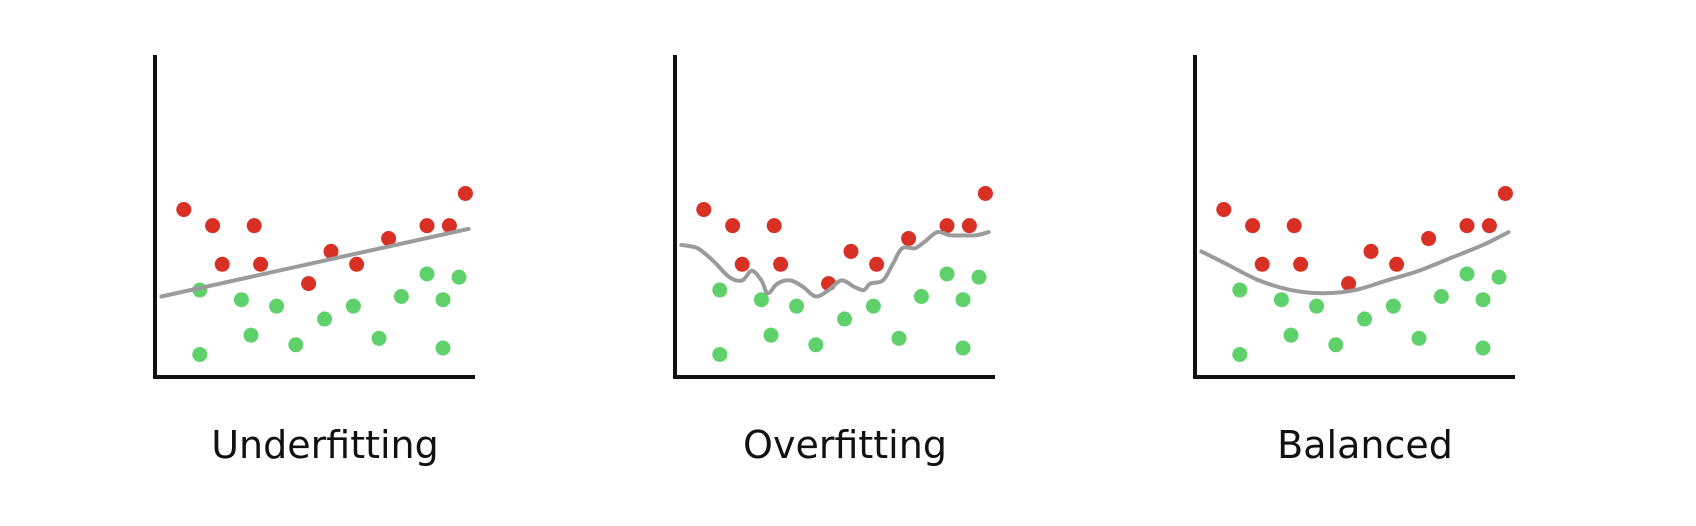 The width and height of the screenshot is (1696, 526). I want to click on panel-label-balanced: Balanced, so click(1365, 445).